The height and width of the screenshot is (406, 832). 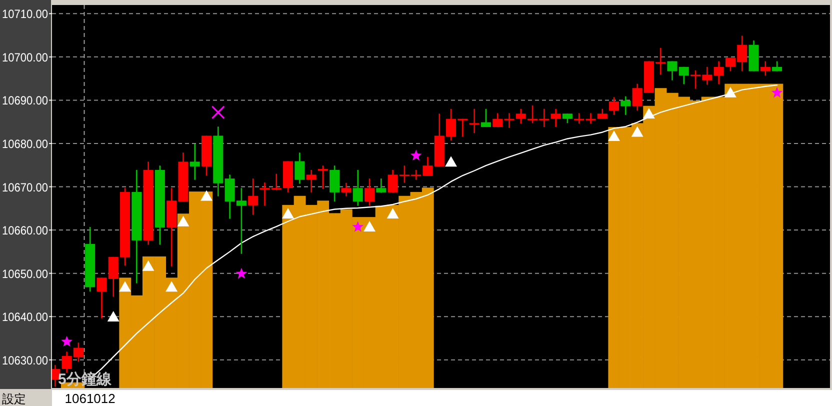 I want to click on y-tick-label: 10680.00, so click(x=27, y=143).